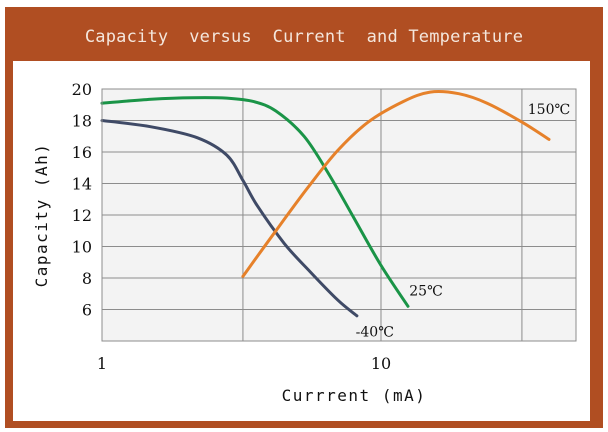 This screenshot has width=608, height=432. Describe the element at coordinates (41, 215) in the screenshot. I see `y-axis-label: Capacity (Ah)` at that location.